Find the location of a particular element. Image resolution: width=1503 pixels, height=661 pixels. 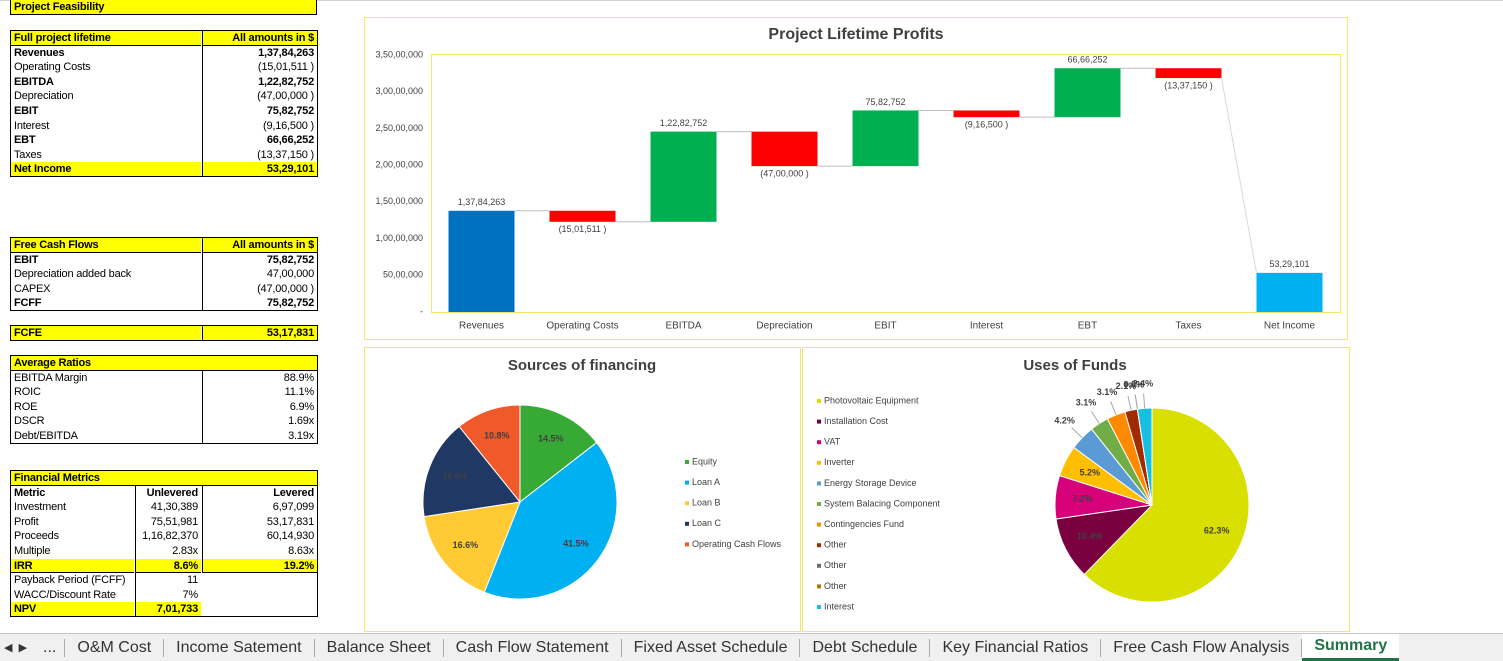

table-cell: 2.83x is located at coordinates (168, 551).